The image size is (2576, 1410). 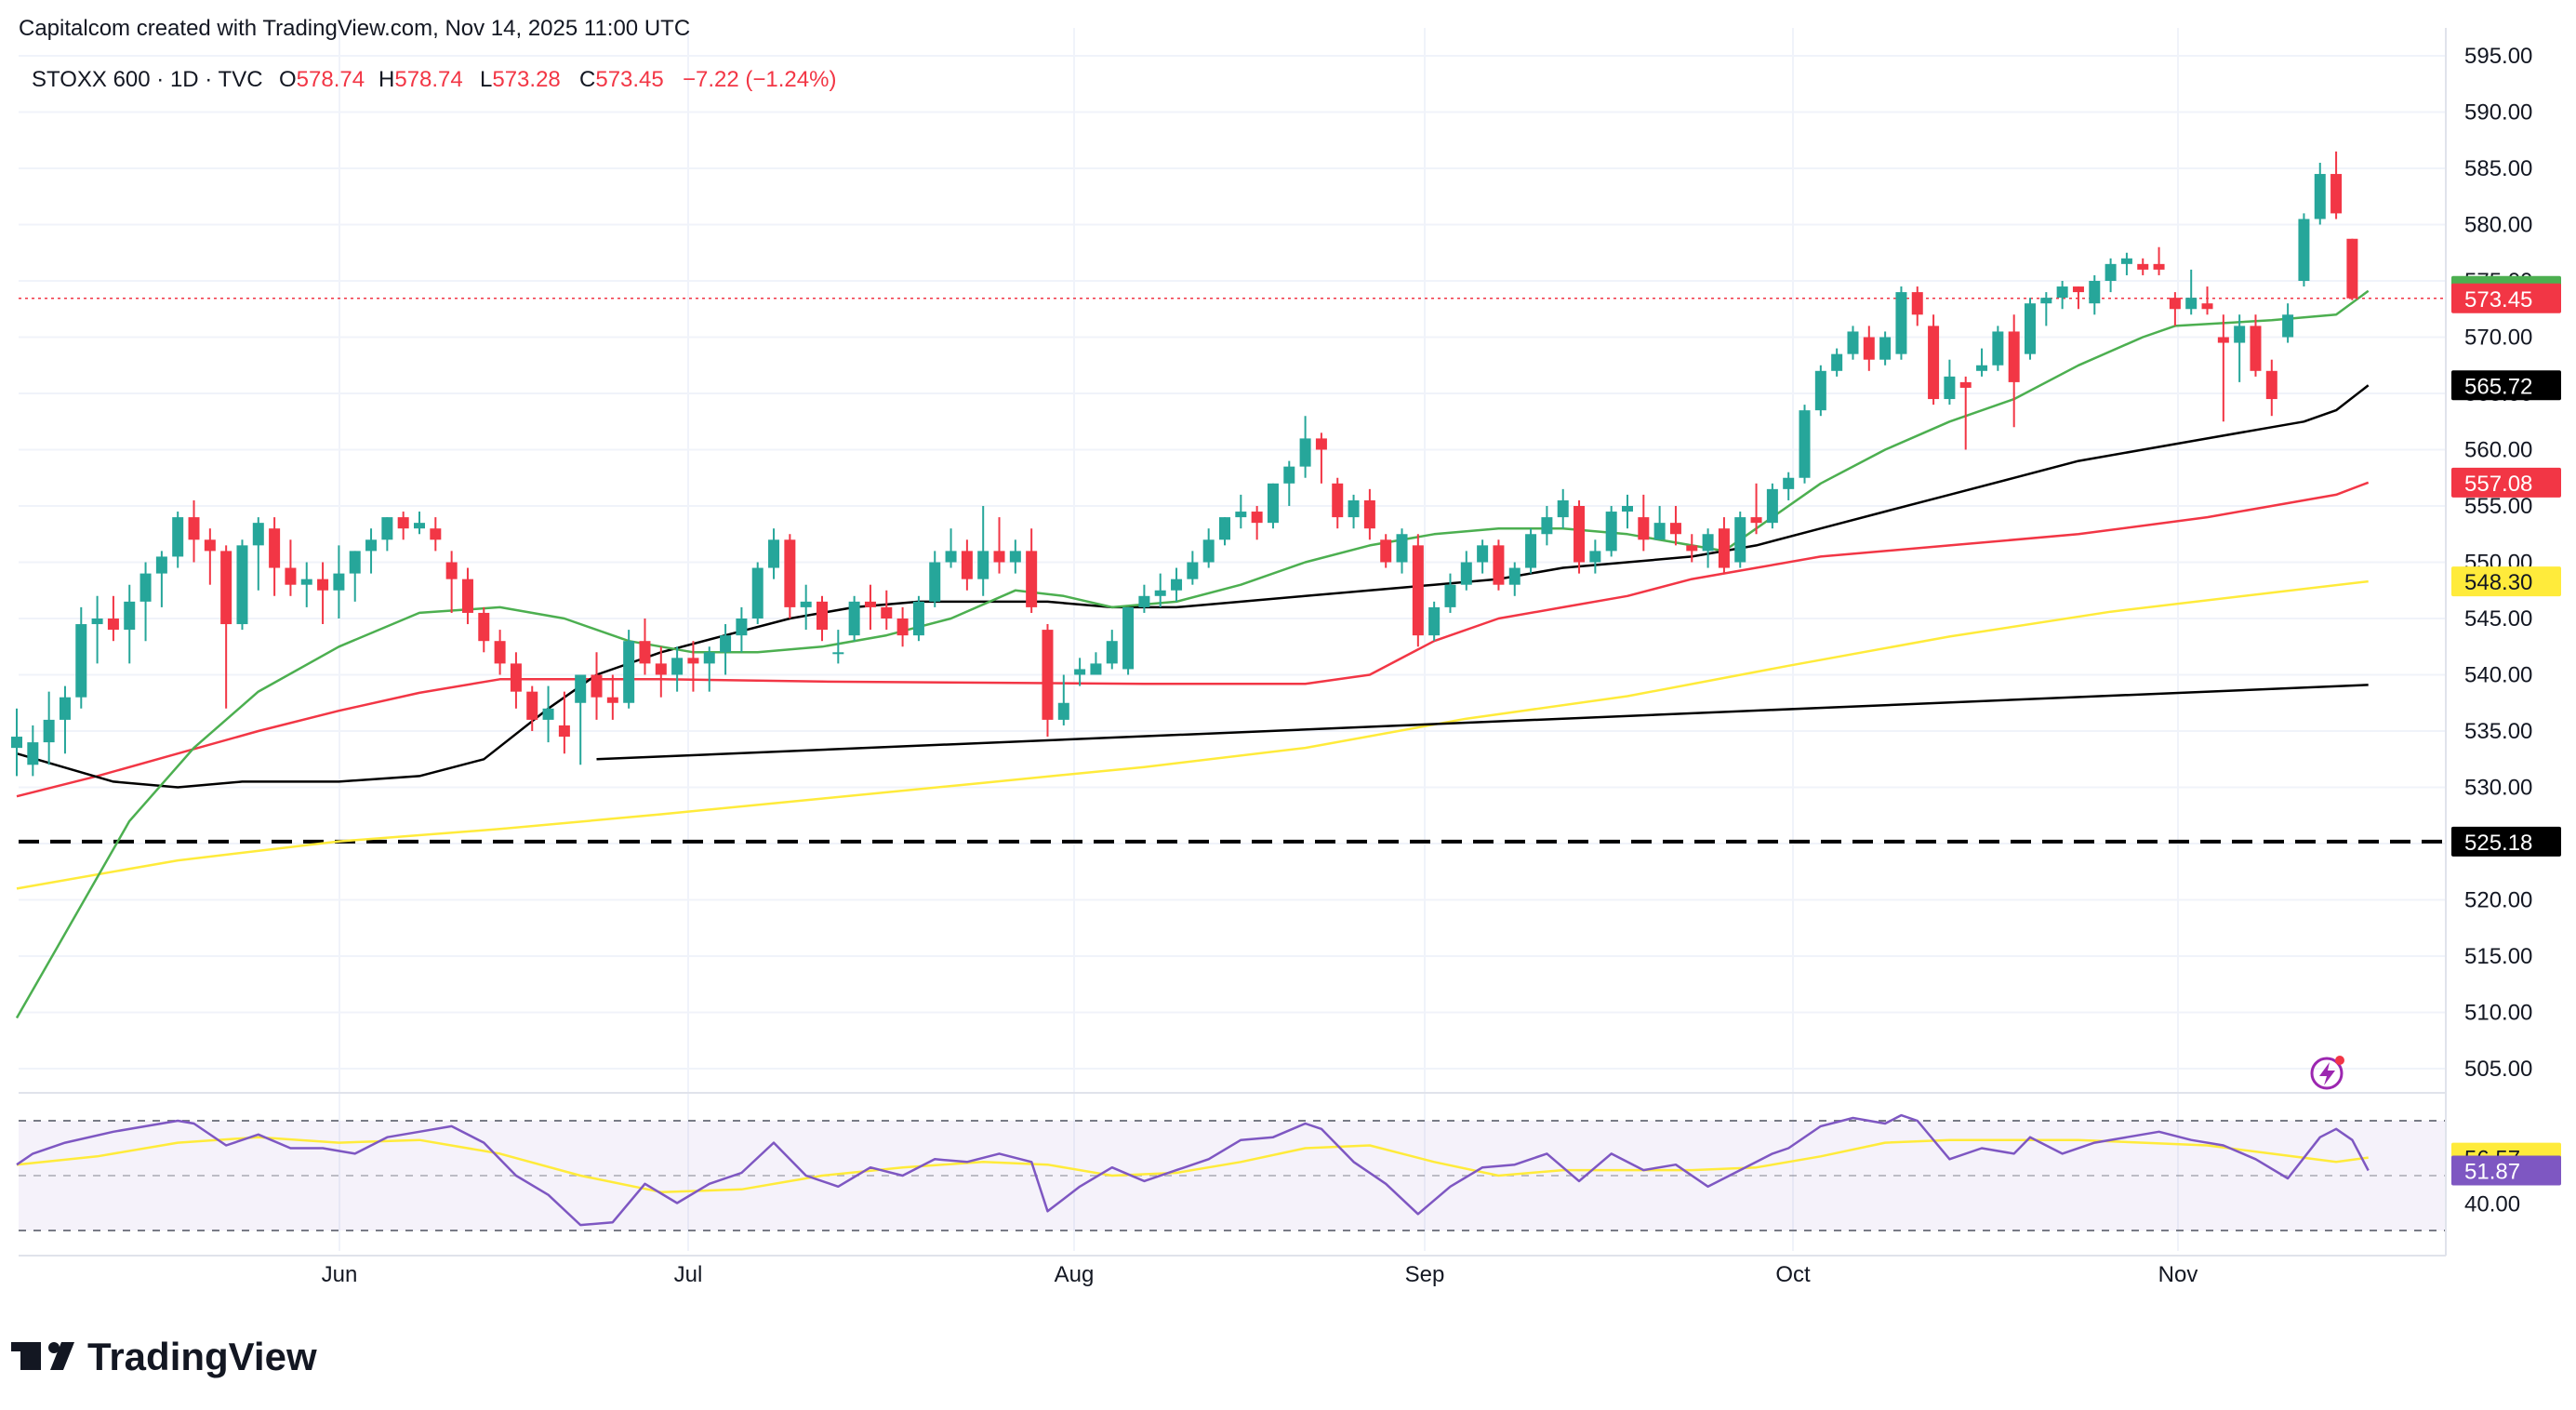 I want to click on tradingview-logo: TradingView, so click(x=164, y=1356).